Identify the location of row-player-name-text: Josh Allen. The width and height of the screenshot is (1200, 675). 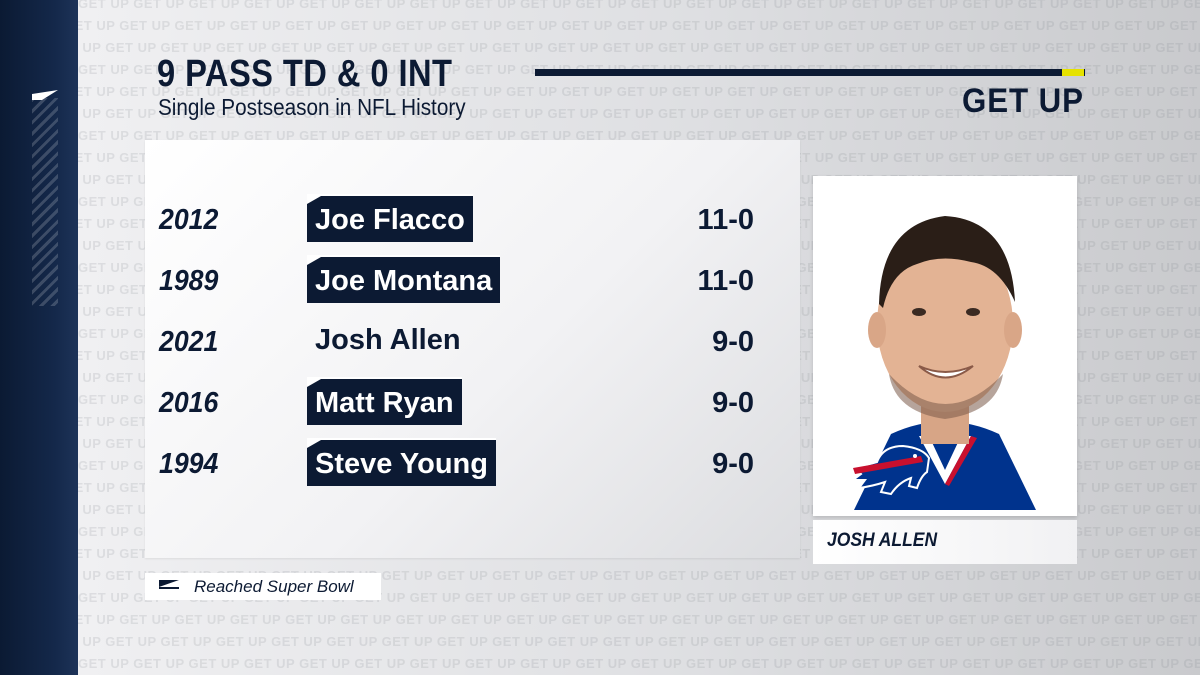
(388, 340).